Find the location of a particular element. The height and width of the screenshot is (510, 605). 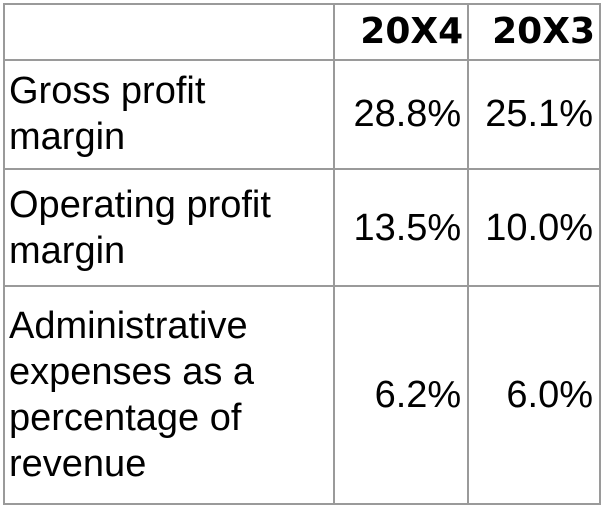

value-20x4: 6.2% is located at coordinates (401, 395).